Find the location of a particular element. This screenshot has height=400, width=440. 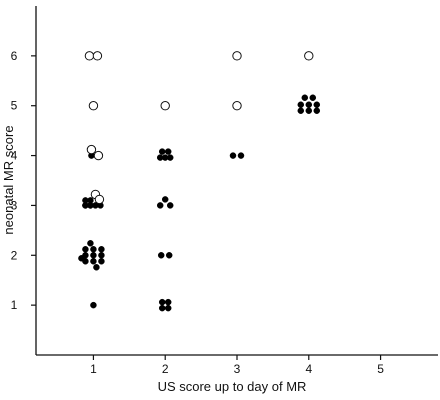

x-tick-label: 4 is located at coordinates (308, 369).